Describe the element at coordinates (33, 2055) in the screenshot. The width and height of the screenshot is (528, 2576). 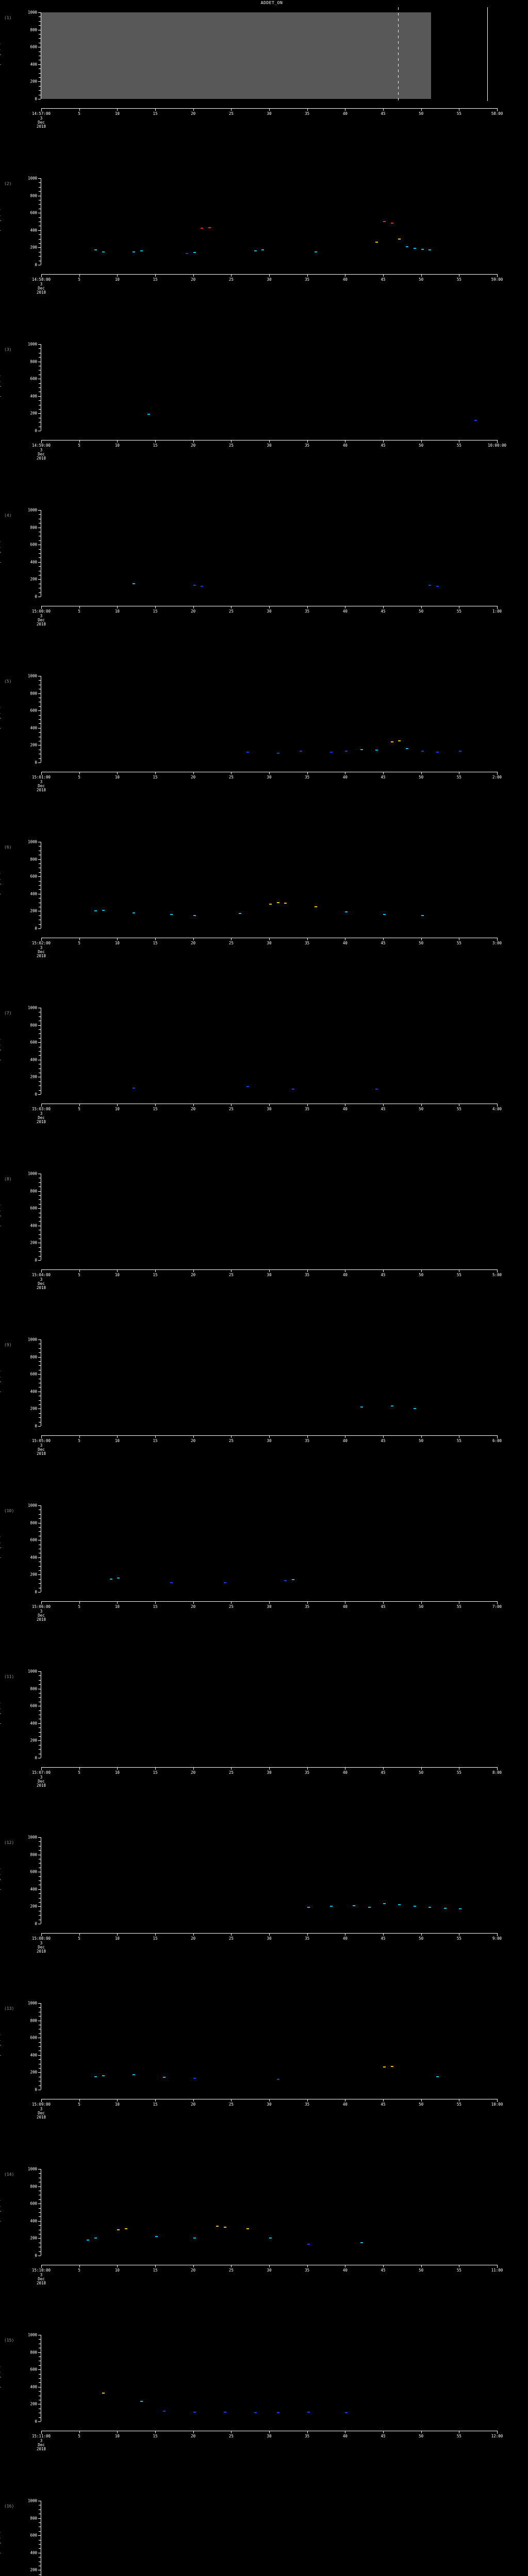
I see `y-tick-label: 400` at that location.